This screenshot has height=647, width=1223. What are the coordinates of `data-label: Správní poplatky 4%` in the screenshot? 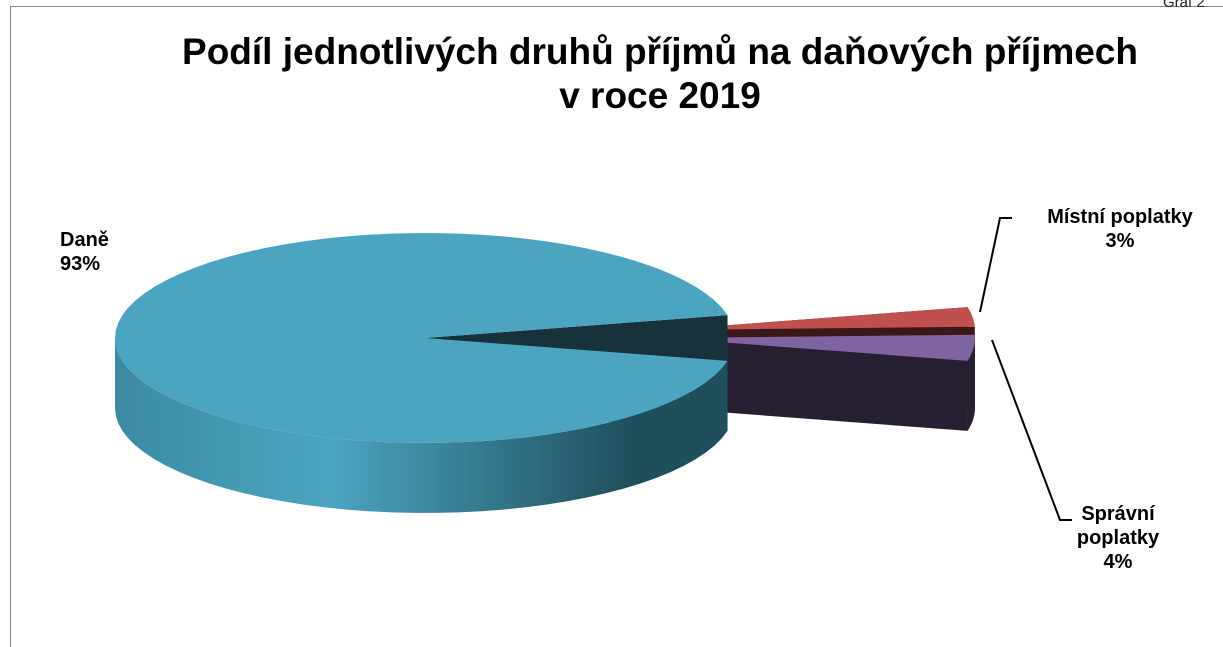 It's located at (1118, 538).